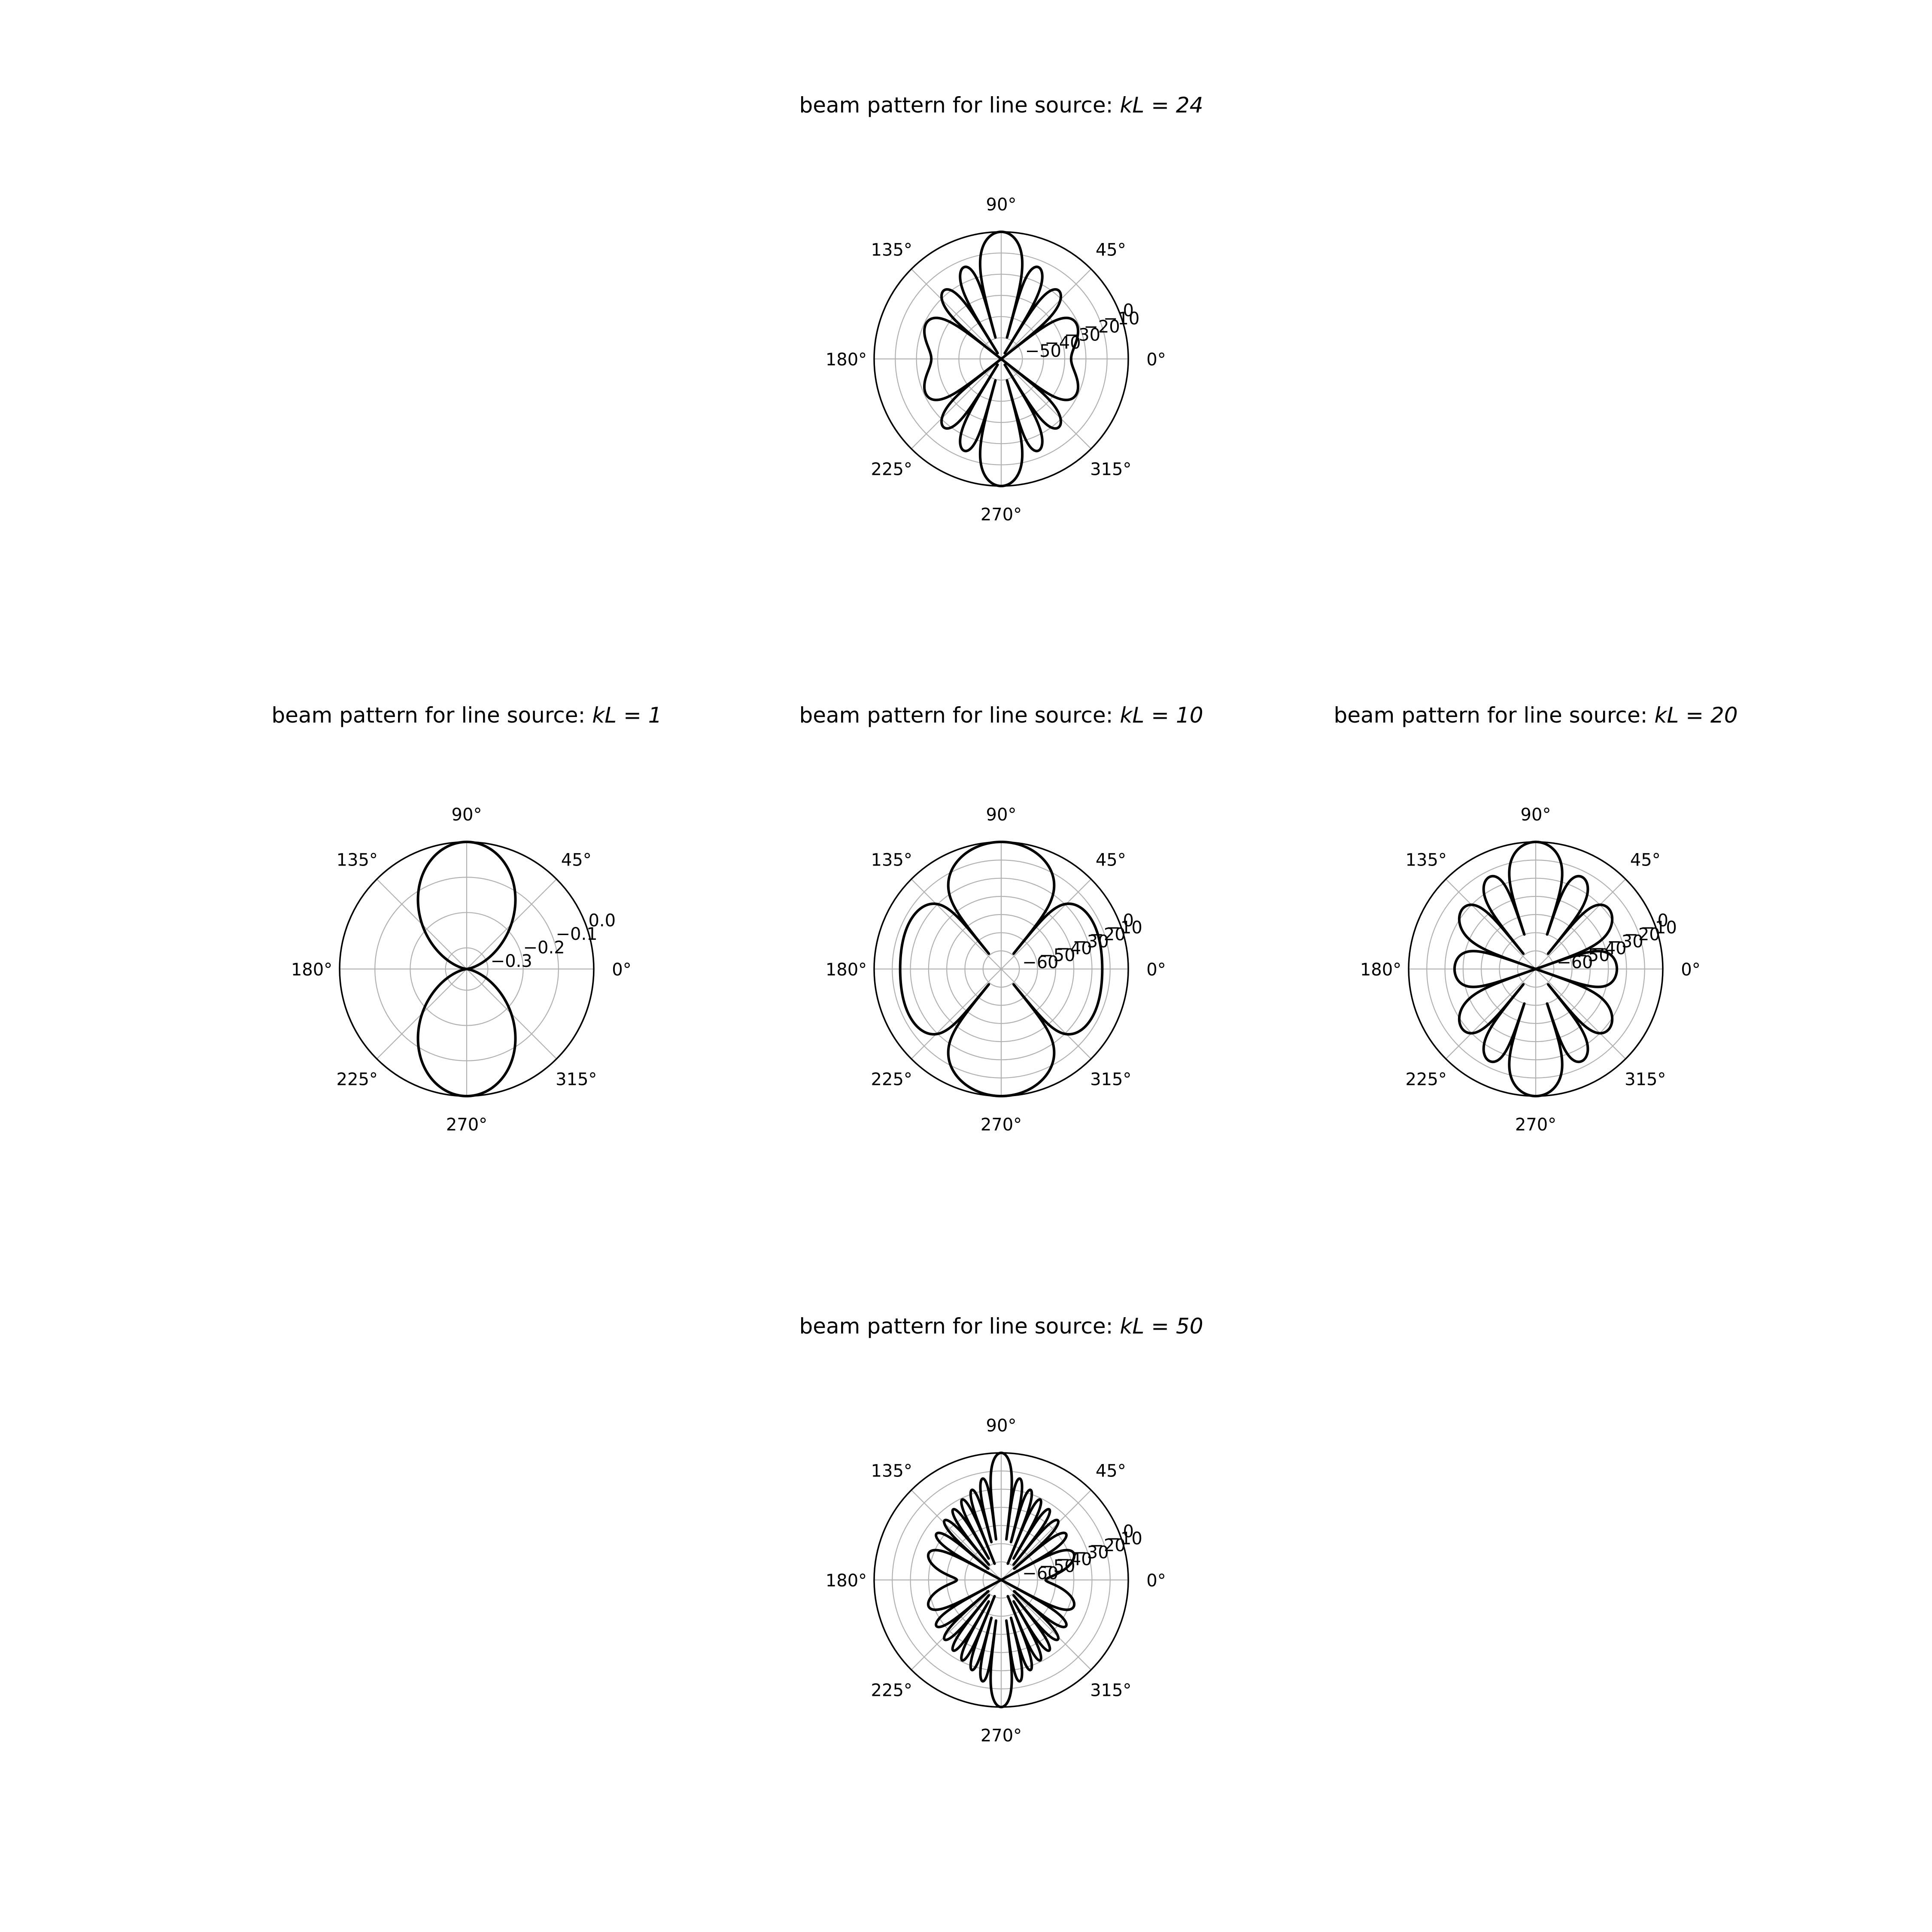 This screenshot has width=1932, height=1932. I want to click on chart-title: beam pattern for line source: kL = 50, so click(1001, 1327).